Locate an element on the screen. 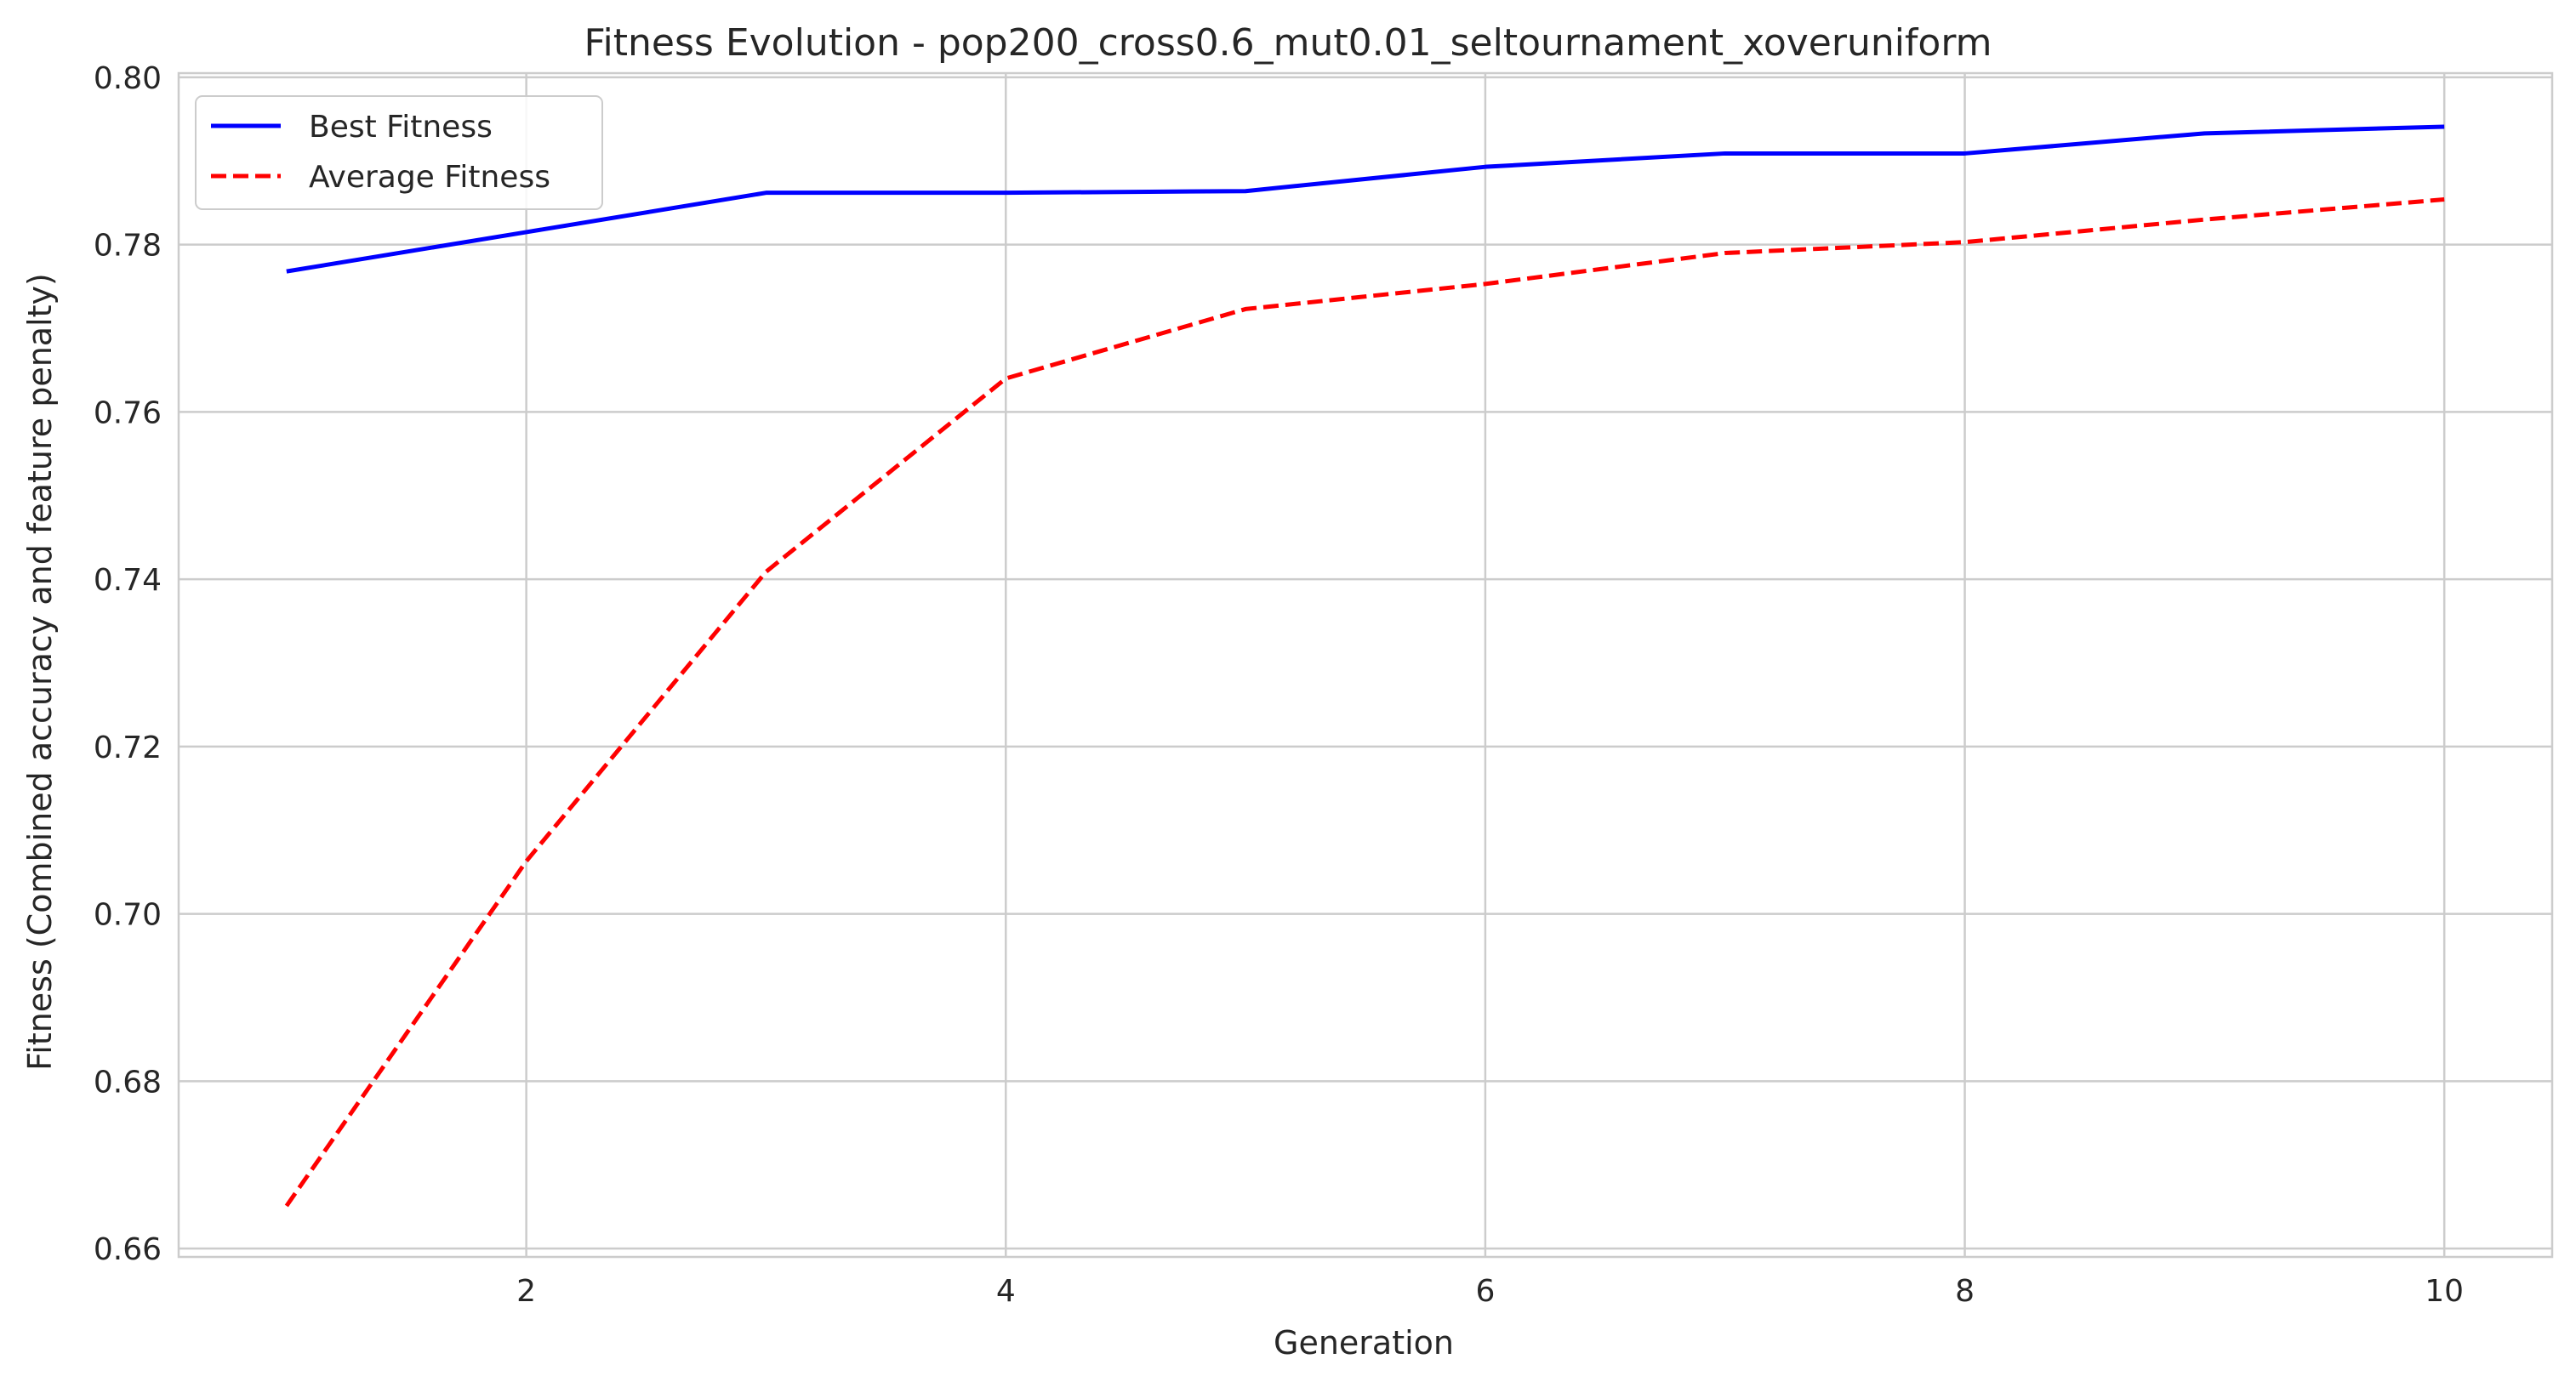 Image resolution: width=2576 pixels, height=1393 pixels. legend: Best Fitness Average Fitness is located at coordinates (399, 152).